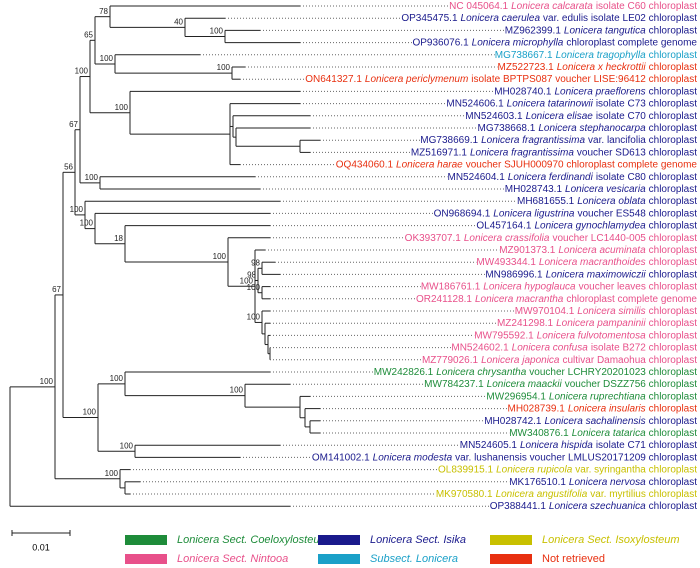 The width and height of the screenshot is (700, 568). Describe the element at coordinates (518, 506) in the screenshot. I see `accession: OP388441.1` at that location.